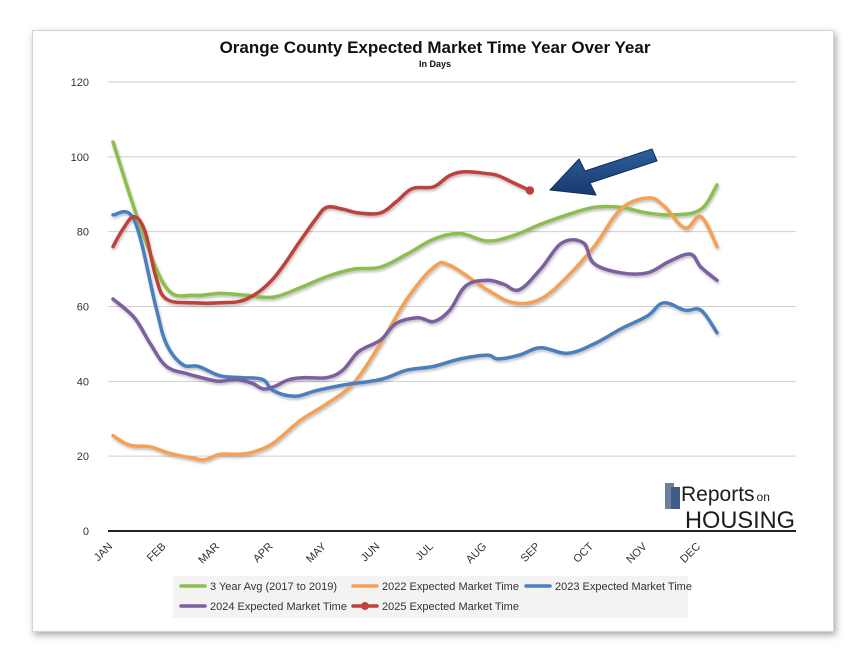 This screenshot has height=665, width=865. What do you see at coordinates (690, 553) in the screenshot?
I see `x-tick-label: DEC` at bounding box center [690, 553].